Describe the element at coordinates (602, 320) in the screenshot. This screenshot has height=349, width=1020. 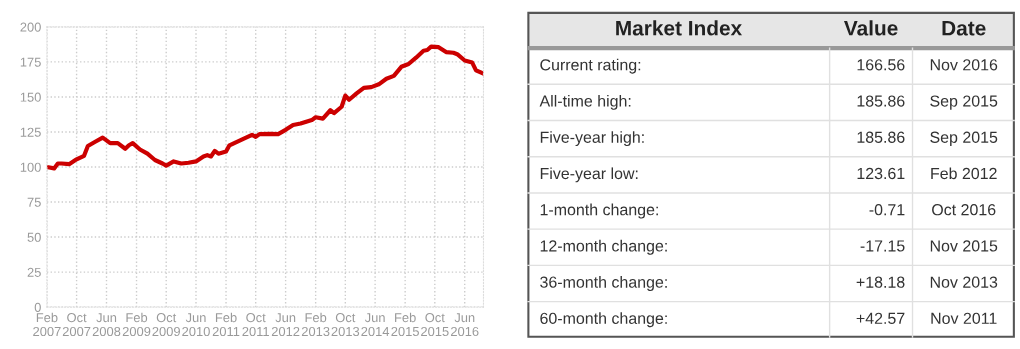
I see `category-label: 60-month change` at that location.